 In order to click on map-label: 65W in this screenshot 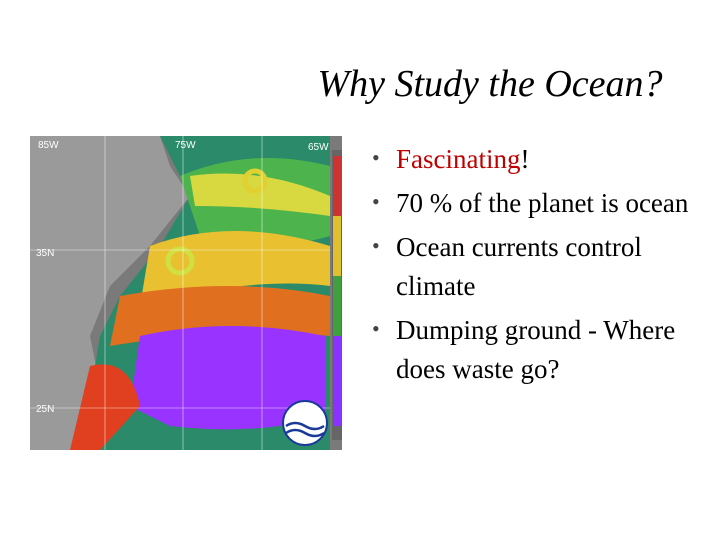, I will do `click(318, 147)`.